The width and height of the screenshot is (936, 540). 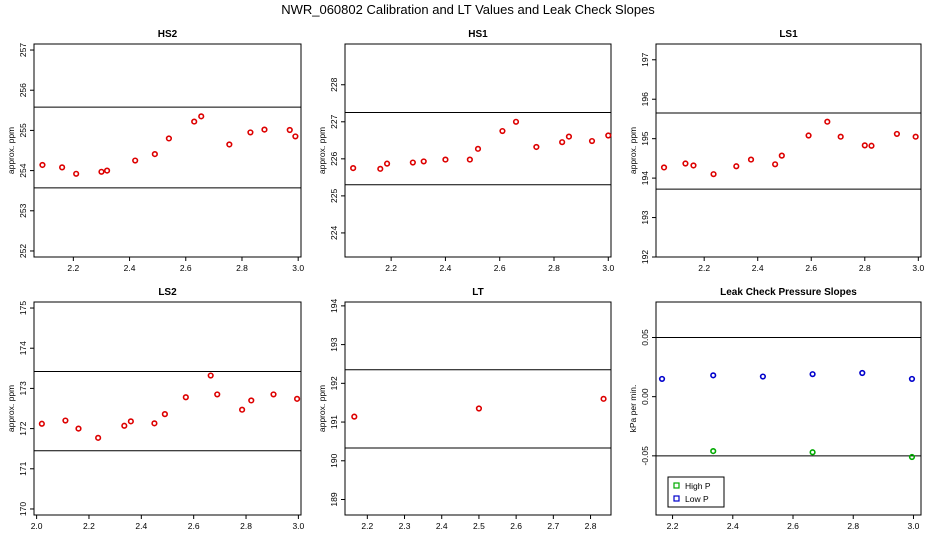 What do you see at coordinates (479, 526) in the screenshot?
I see `x-tick-label: 2.5` at bounding box center [479, 526].